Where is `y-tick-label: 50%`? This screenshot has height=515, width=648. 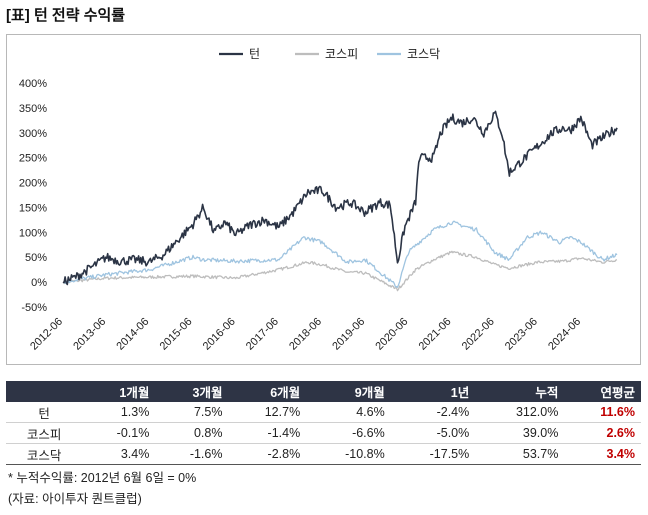
y-tick-label: 50% is located at coordinates (36, 258).